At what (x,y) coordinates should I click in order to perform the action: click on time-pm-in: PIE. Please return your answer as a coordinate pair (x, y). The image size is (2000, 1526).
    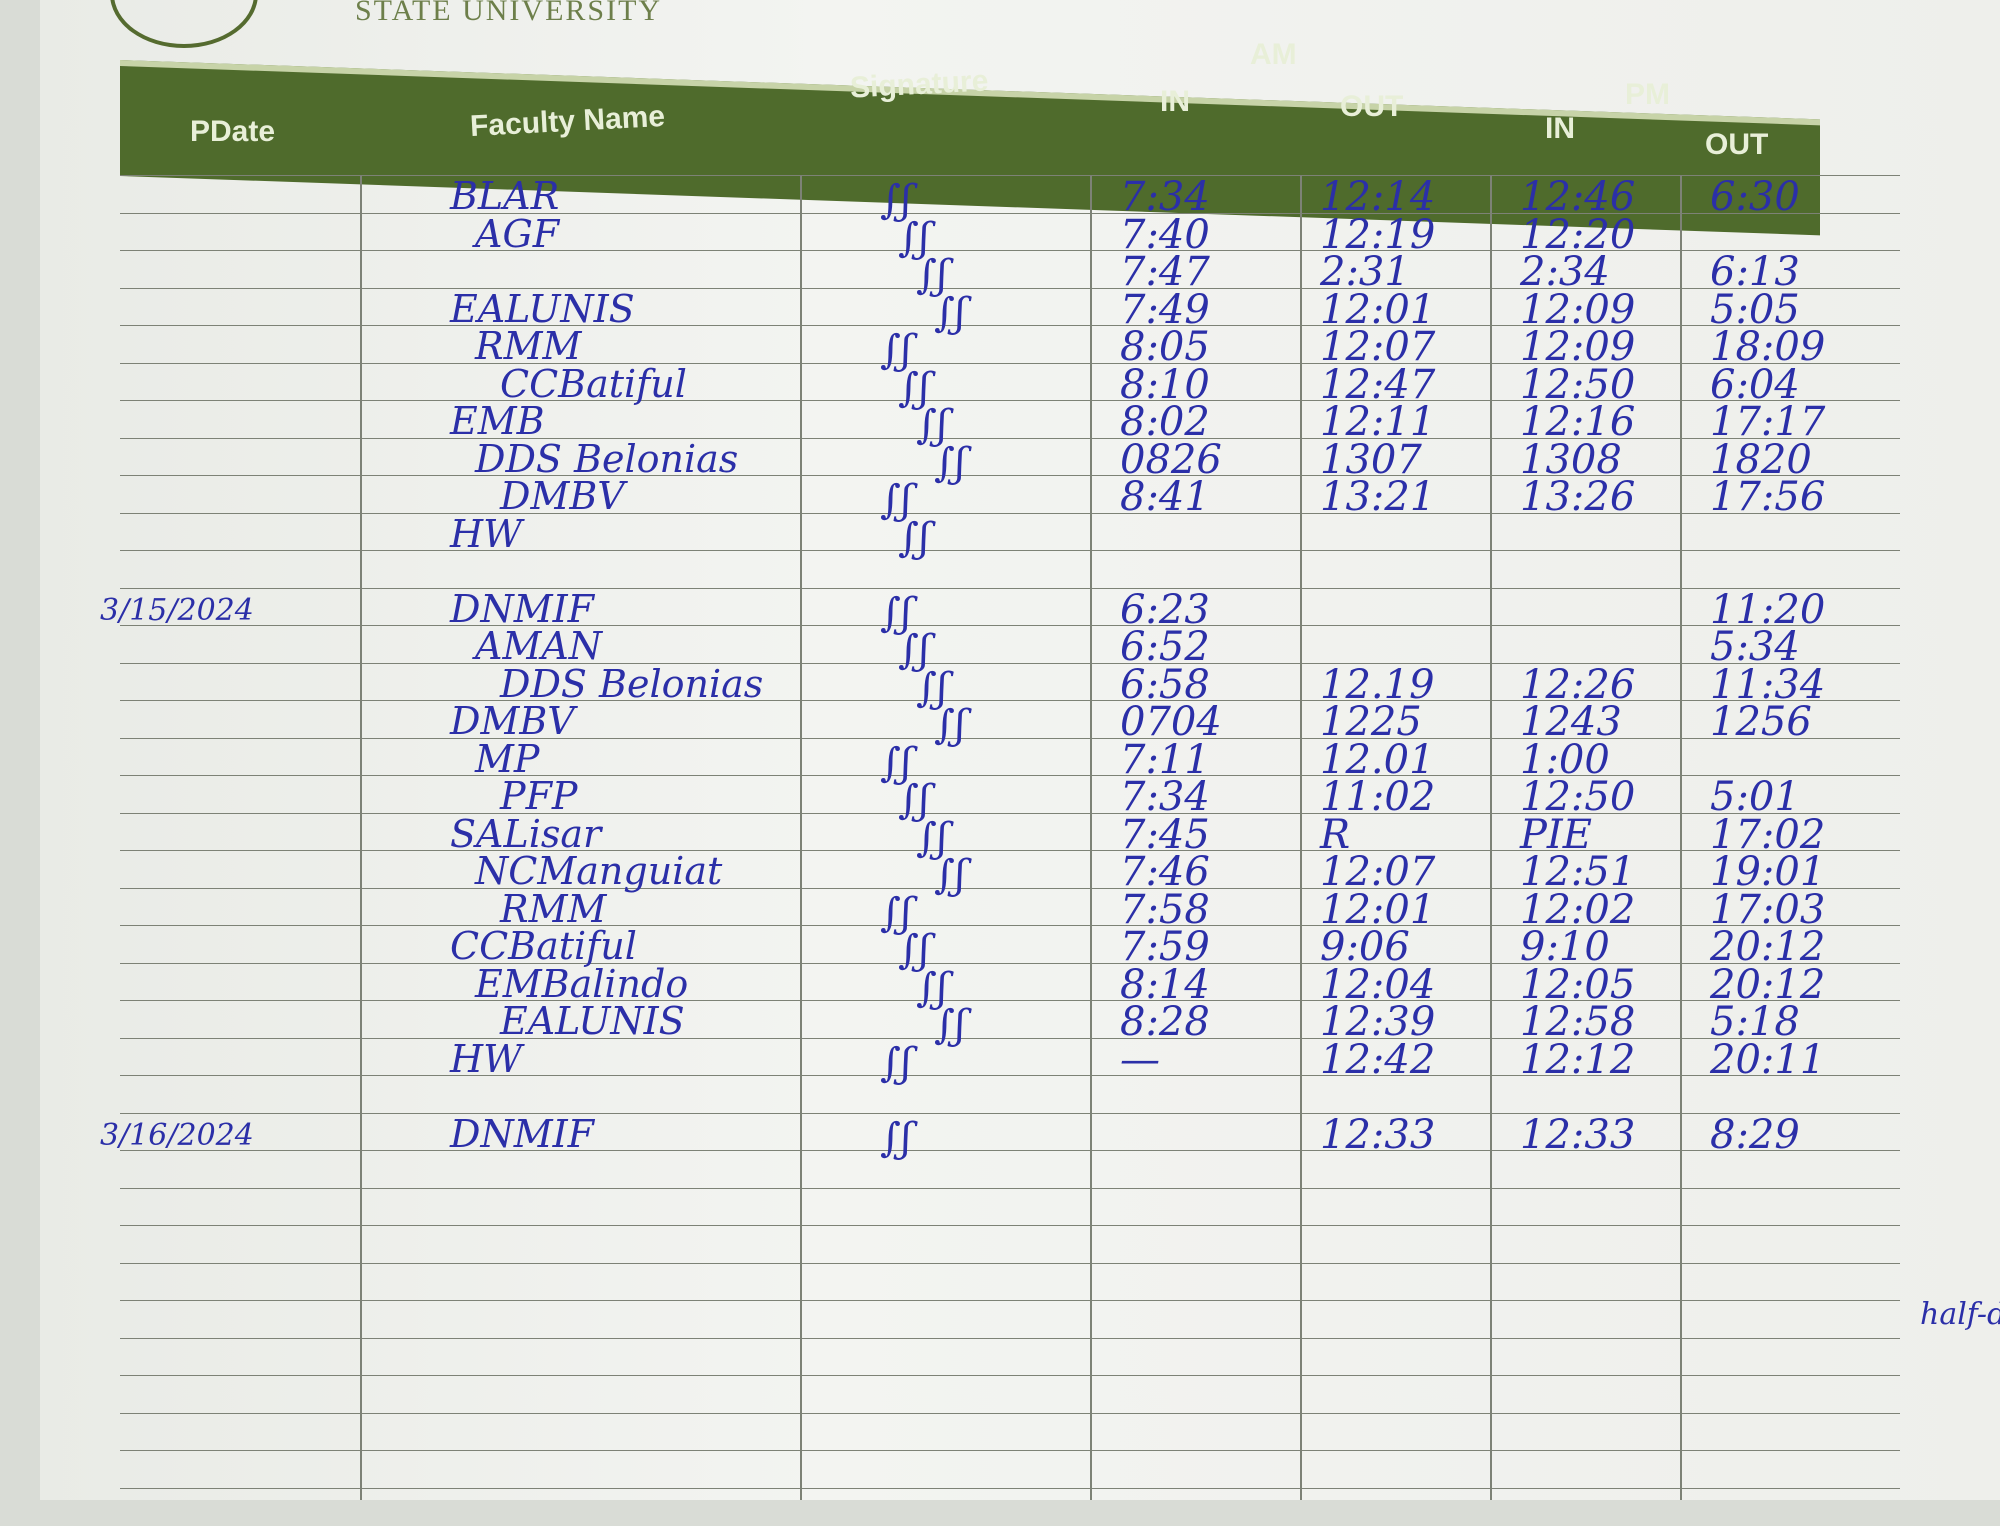
    Looking at the image, I should click on (1556, 834).